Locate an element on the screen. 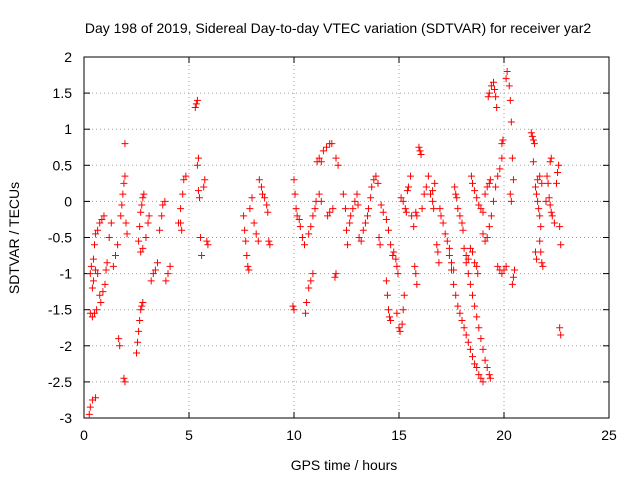 This screenshot has height=480, width=640. y-tick-label: -2.5 is located at coordinates (60, 382).